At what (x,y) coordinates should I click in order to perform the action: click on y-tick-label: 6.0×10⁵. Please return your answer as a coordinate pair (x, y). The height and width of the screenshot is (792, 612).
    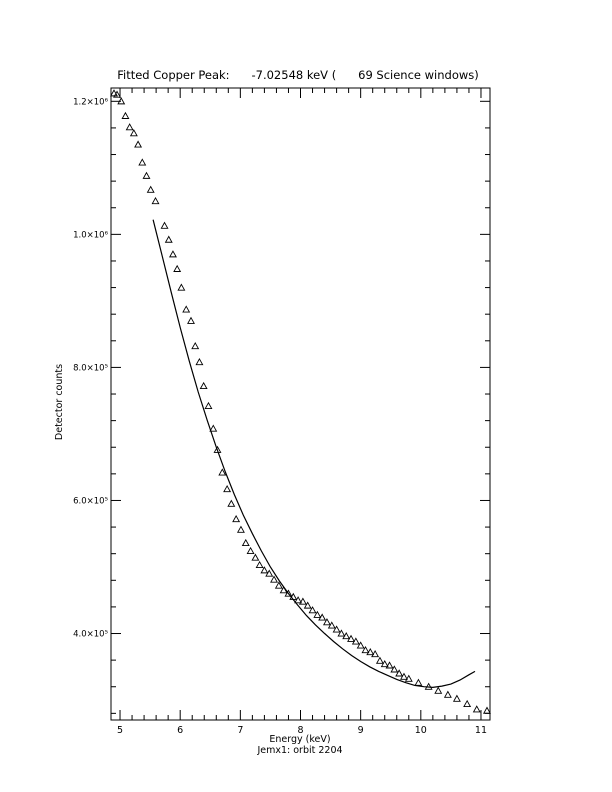
    Looking at the image, I should click on (90, 501).